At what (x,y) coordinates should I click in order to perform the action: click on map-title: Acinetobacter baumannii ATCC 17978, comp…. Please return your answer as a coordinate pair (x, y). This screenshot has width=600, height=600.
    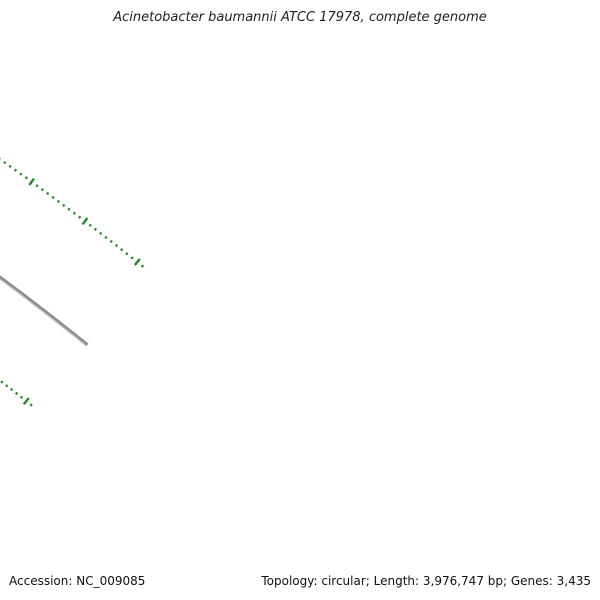
    Looking at the image, I should click on (300, 17).